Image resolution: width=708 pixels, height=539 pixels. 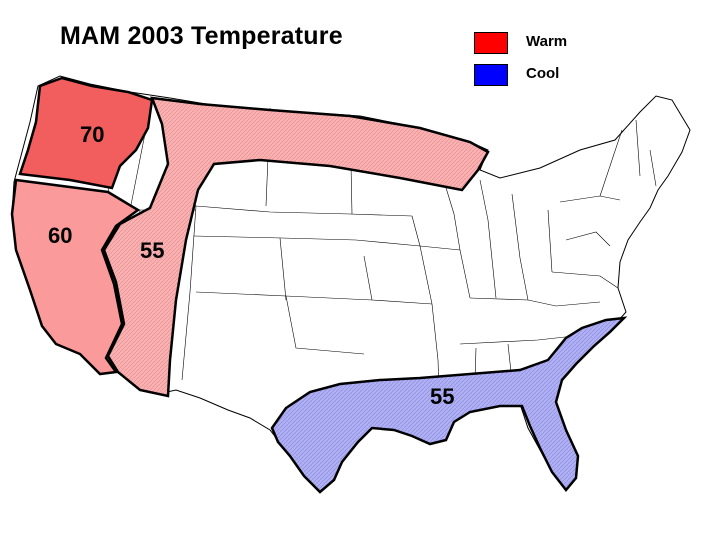 What do you see at coordinates (491, 43) in the screenshot?
I see `legend-swatch-warm` at bounding box center [491, 43].